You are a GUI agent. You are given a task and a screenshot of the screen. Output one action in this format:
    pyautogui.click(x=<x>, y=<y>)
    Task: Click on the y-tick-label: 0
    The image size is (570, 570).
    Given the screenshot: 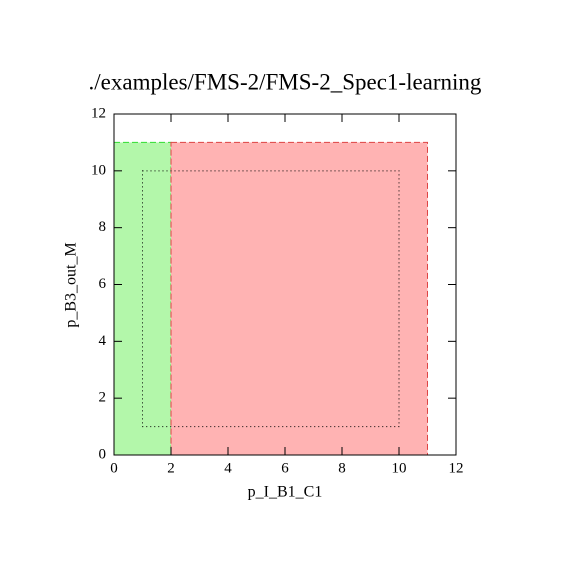 What is the action you would take?
    pyautogui.click(x=103, y=454)
    